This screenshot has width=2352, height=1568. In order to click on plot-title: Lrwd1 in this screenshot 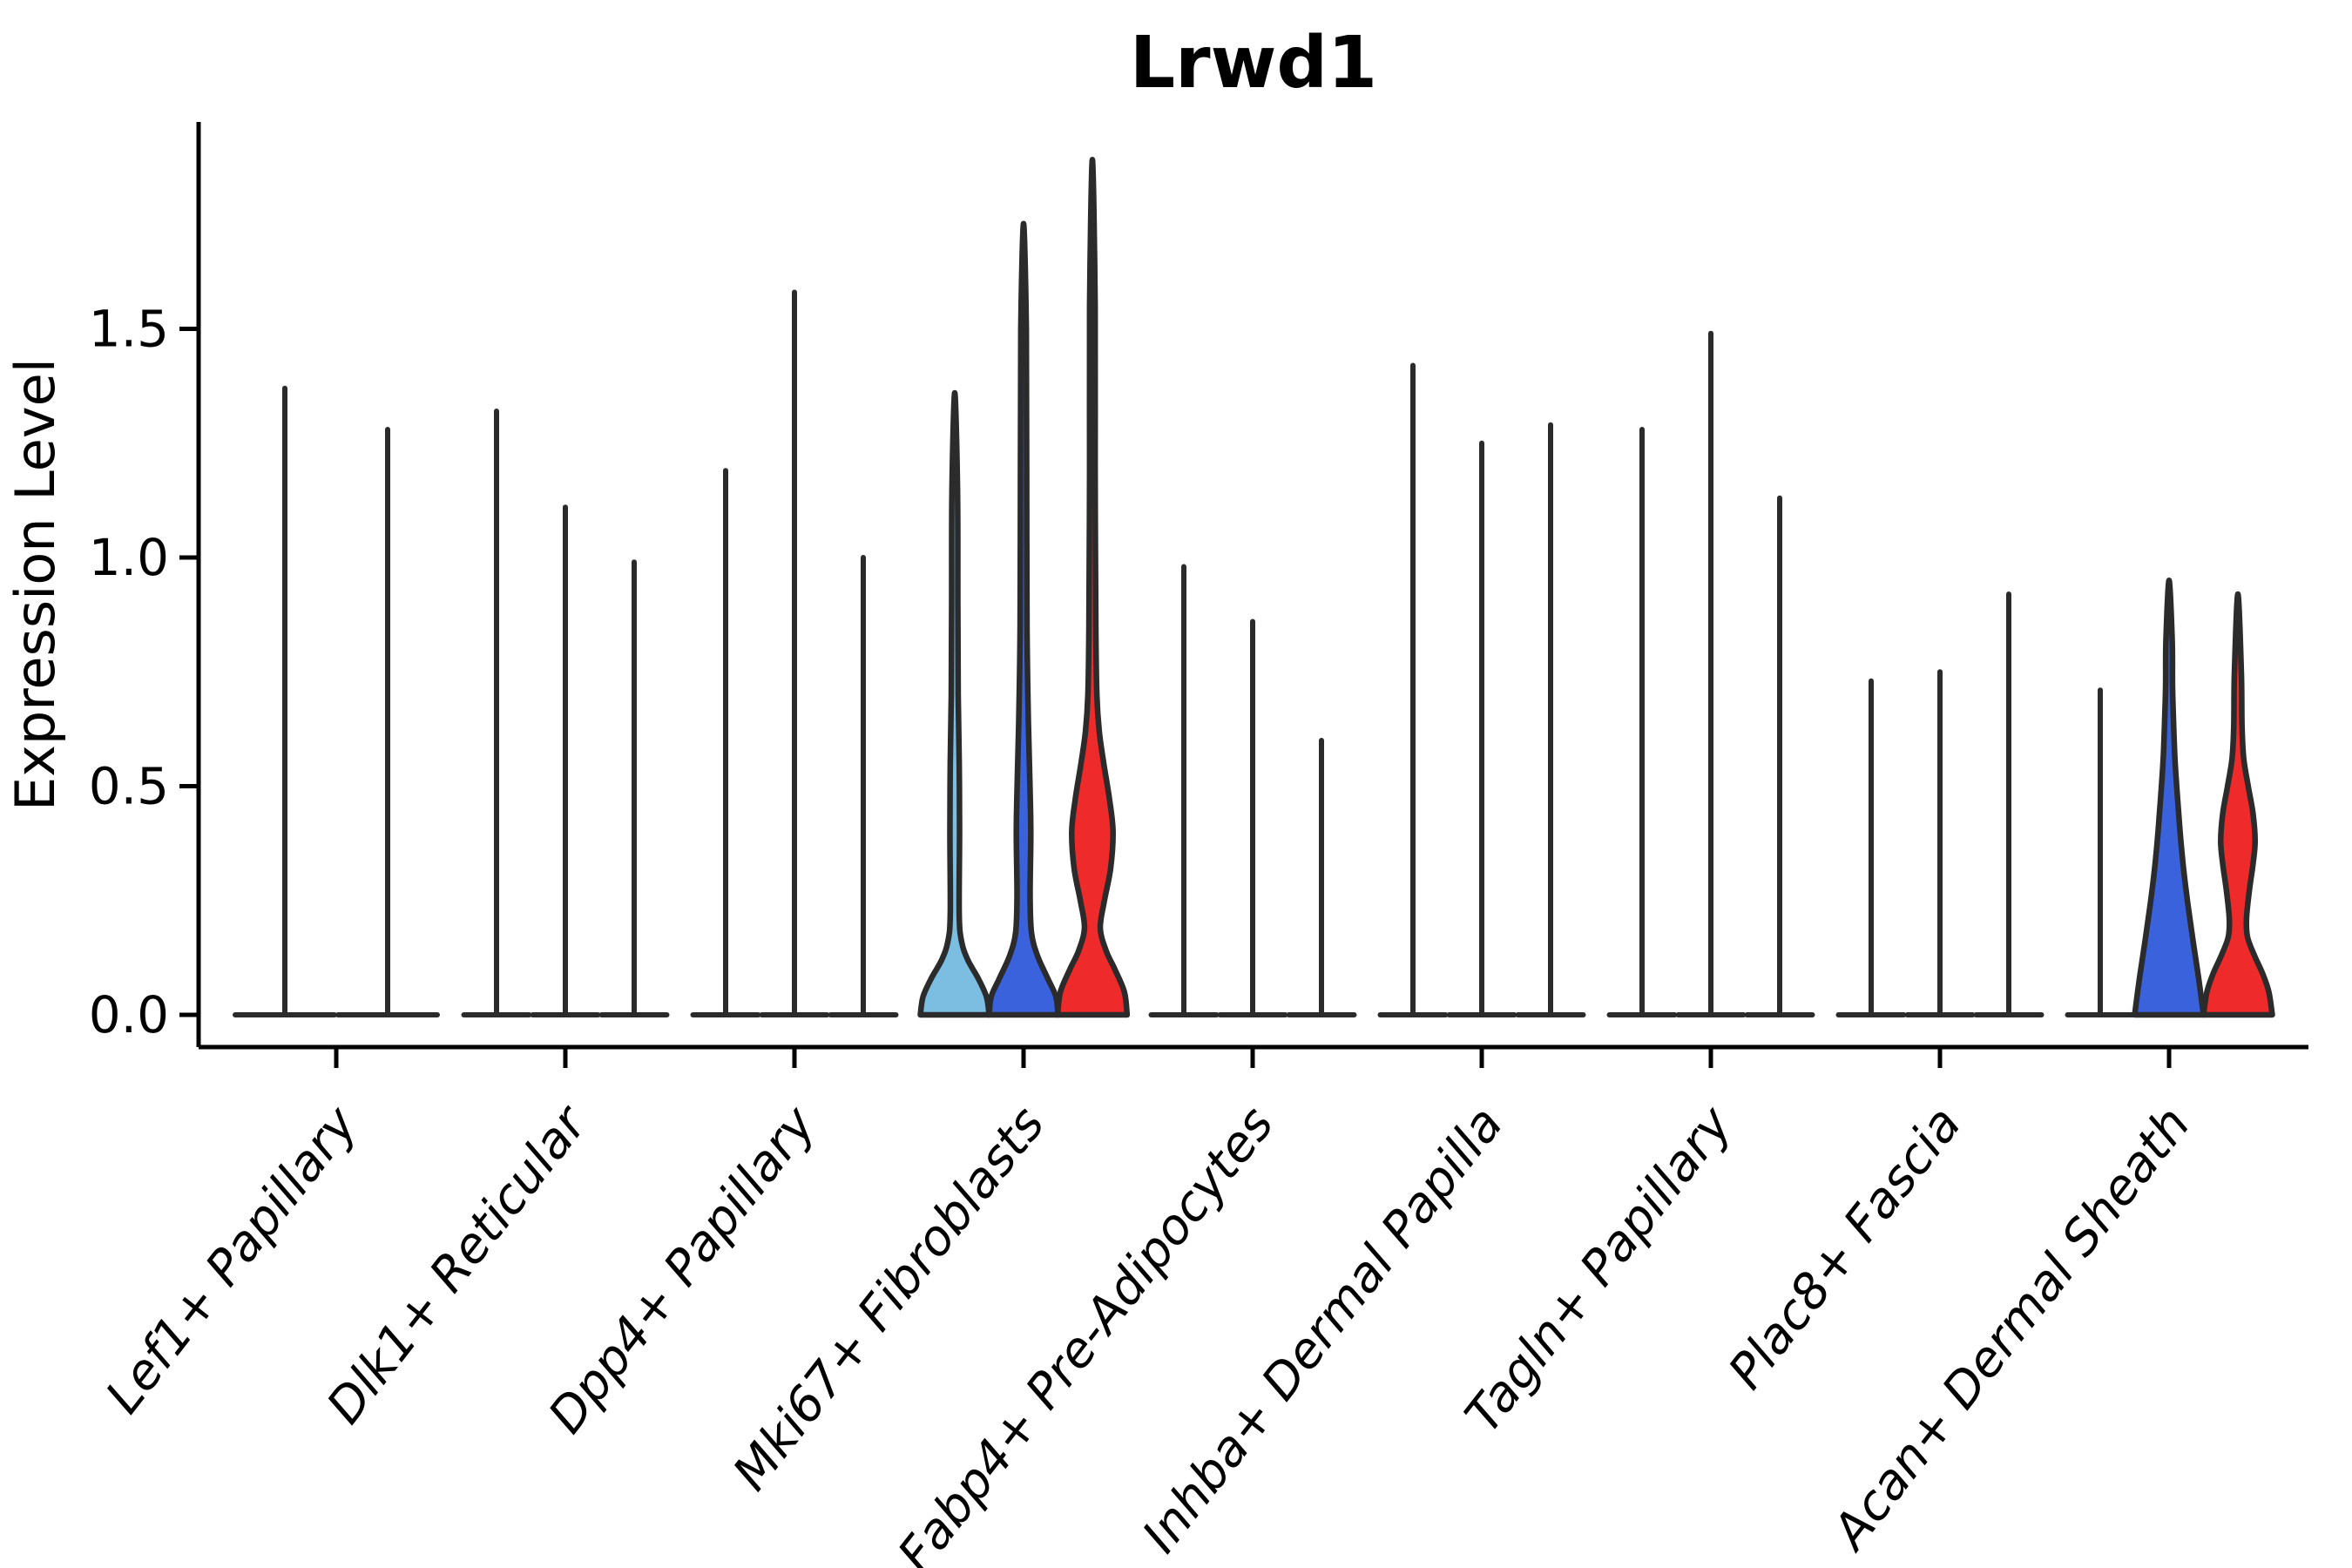, I will do `click(1253, 64)`.